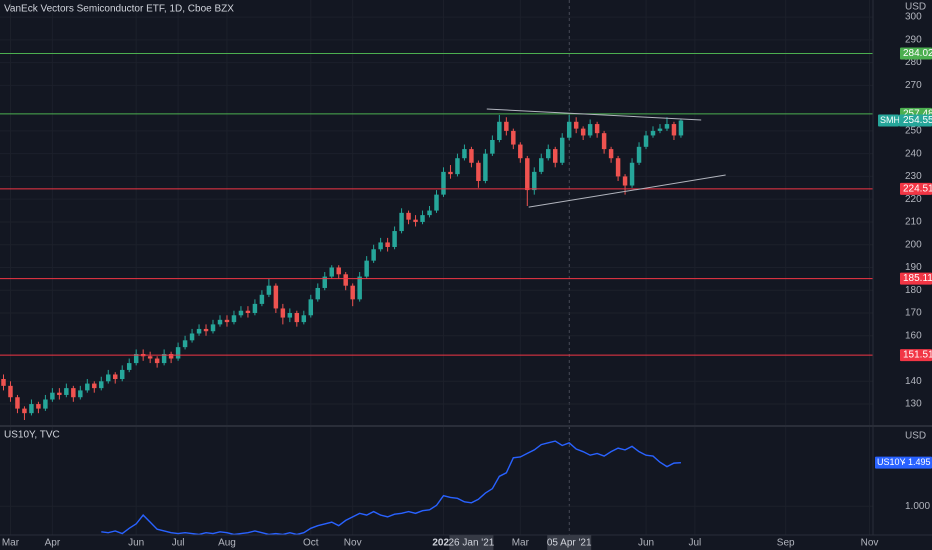 Image resolution: width=932 pixels, height=550 pixels. I want to click on x-tick-label: Sep, so click(786, 543).